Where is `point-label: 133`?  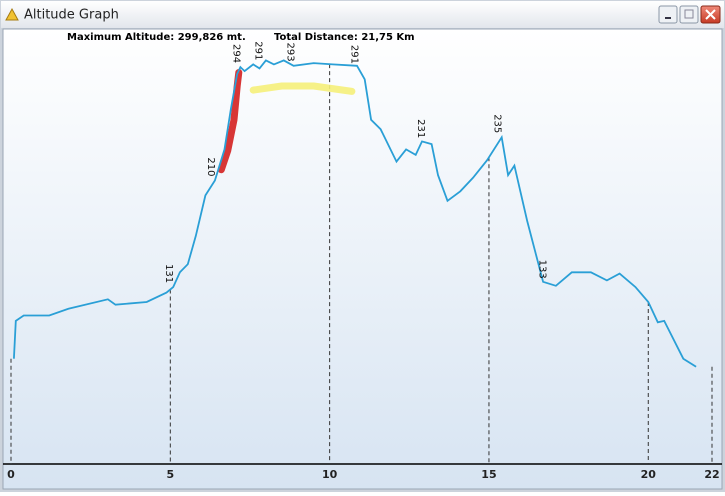
point-label: 133 is located at coordinates (541, 269).